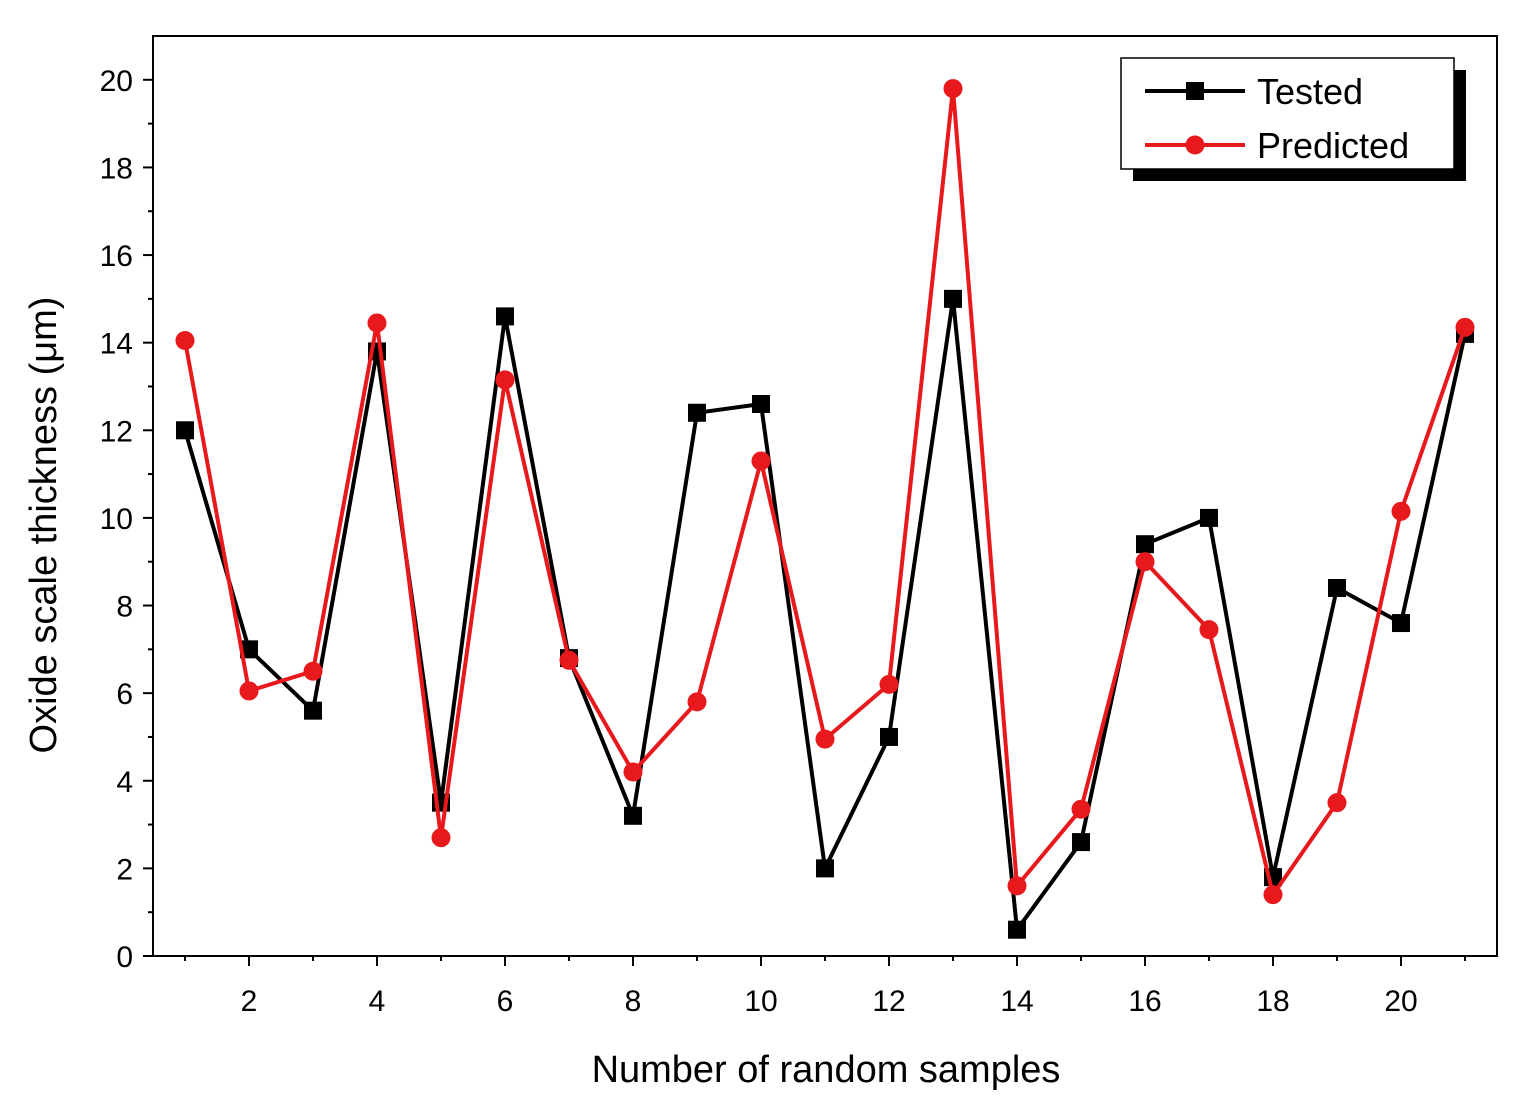 The width and height of the screenshot is (1530, 1113). Describe the element at coordinates (505, 1001) in the screenshot. I see `x-tick-label: 6` at that location.